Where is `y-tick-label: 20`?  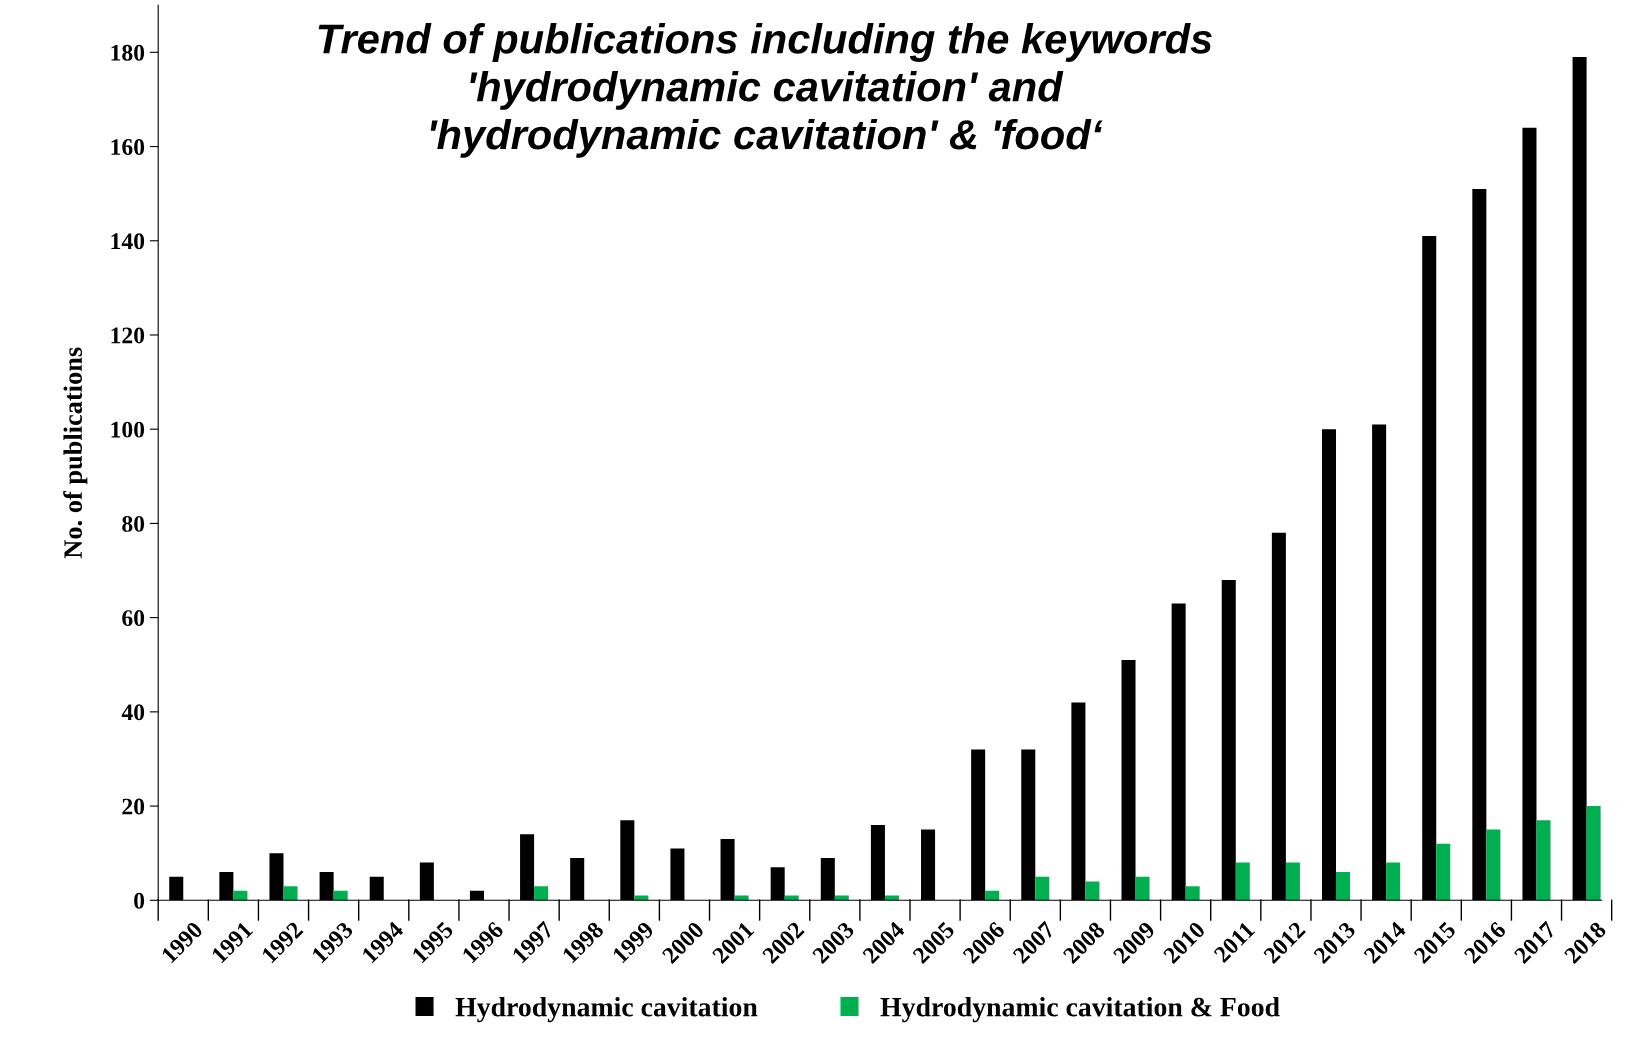 y-tick-label: 20 is located at coordinates (133, 806).